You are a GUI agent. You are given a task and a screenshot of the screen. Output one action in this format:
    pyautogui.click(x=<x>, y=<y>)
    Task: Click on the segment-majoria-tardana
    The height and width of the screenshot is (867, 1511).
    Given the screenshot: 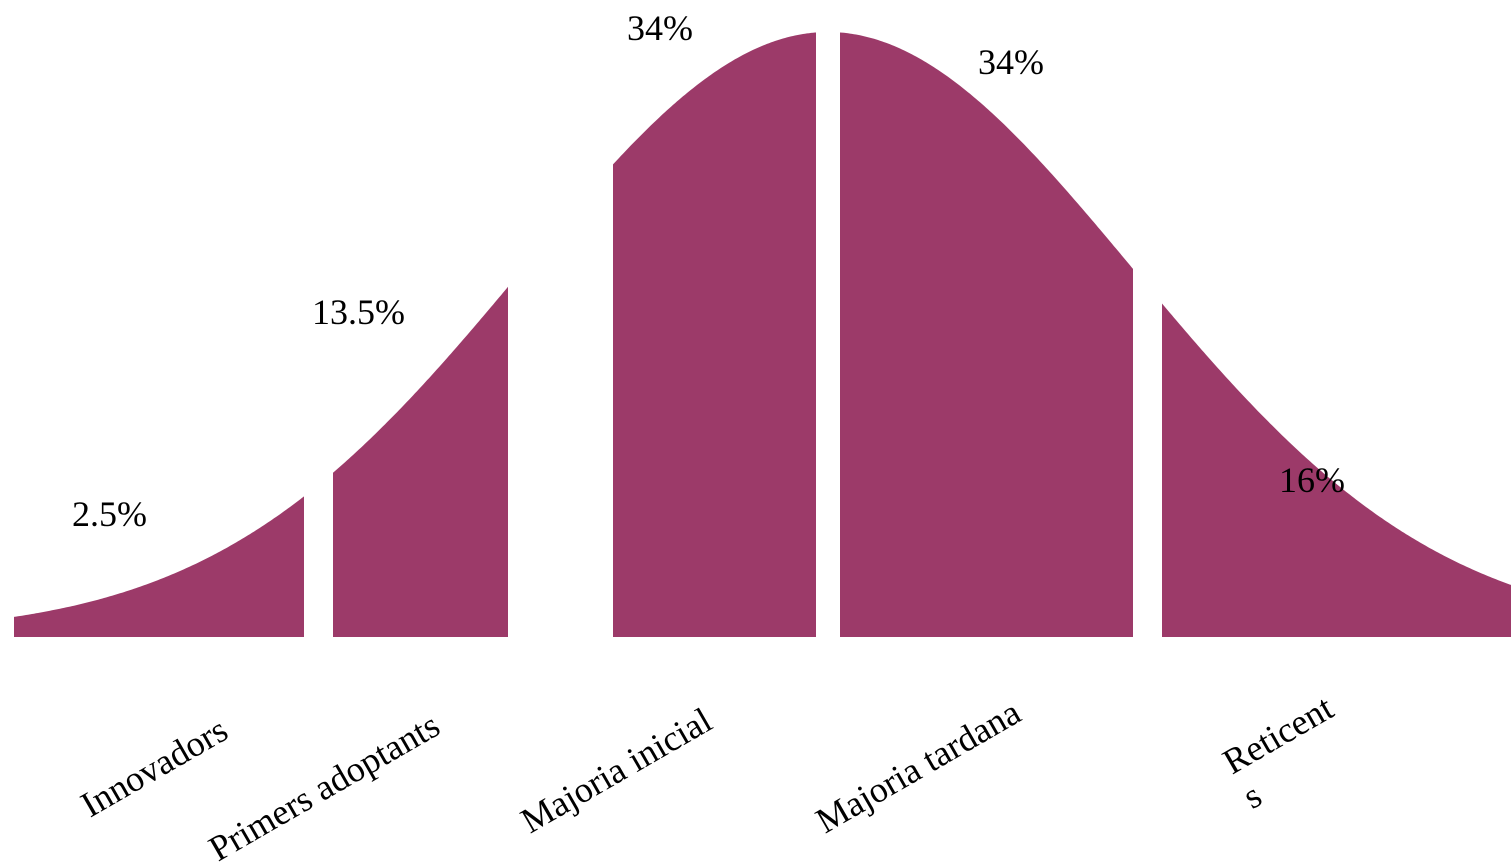 What is the action you would take?
    pyautogui.click(x=986, y=334)
    